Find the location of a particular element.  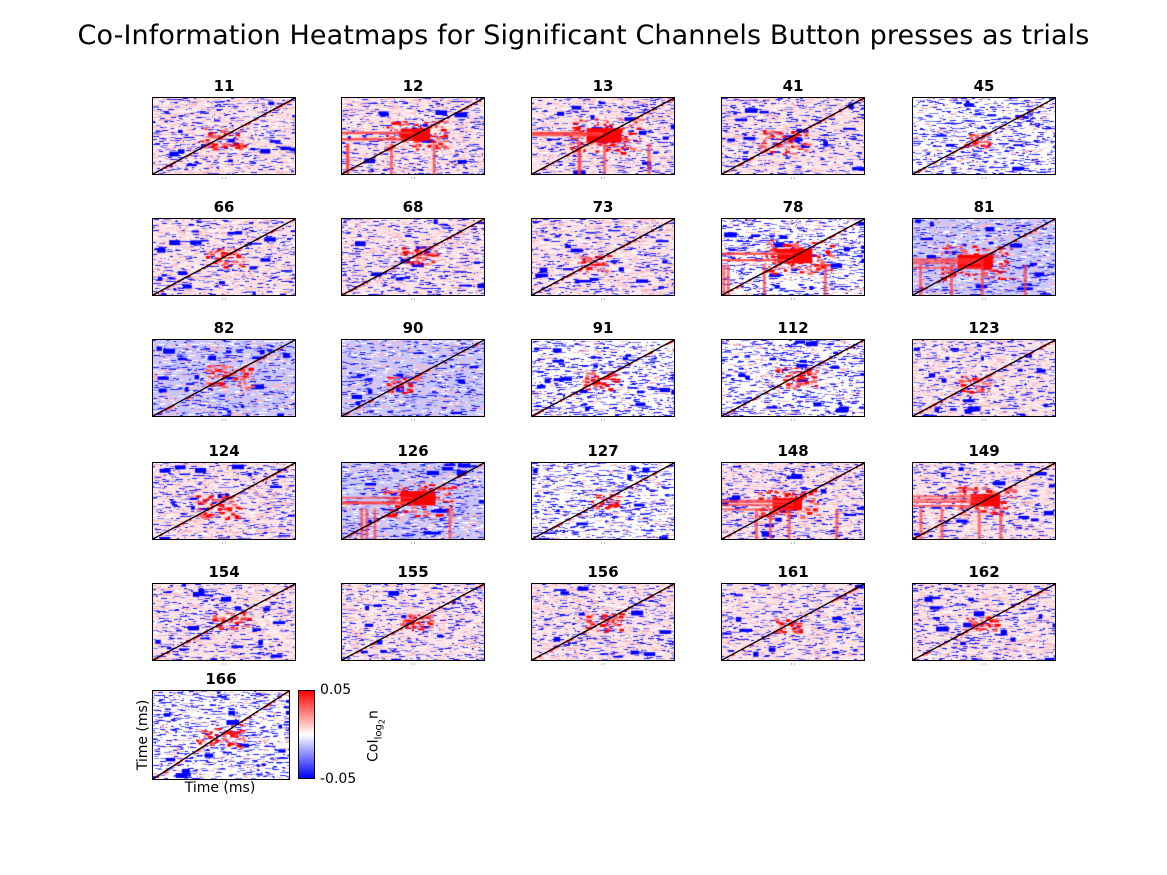

panel-title: 81 is located at coordinates (984, 207).